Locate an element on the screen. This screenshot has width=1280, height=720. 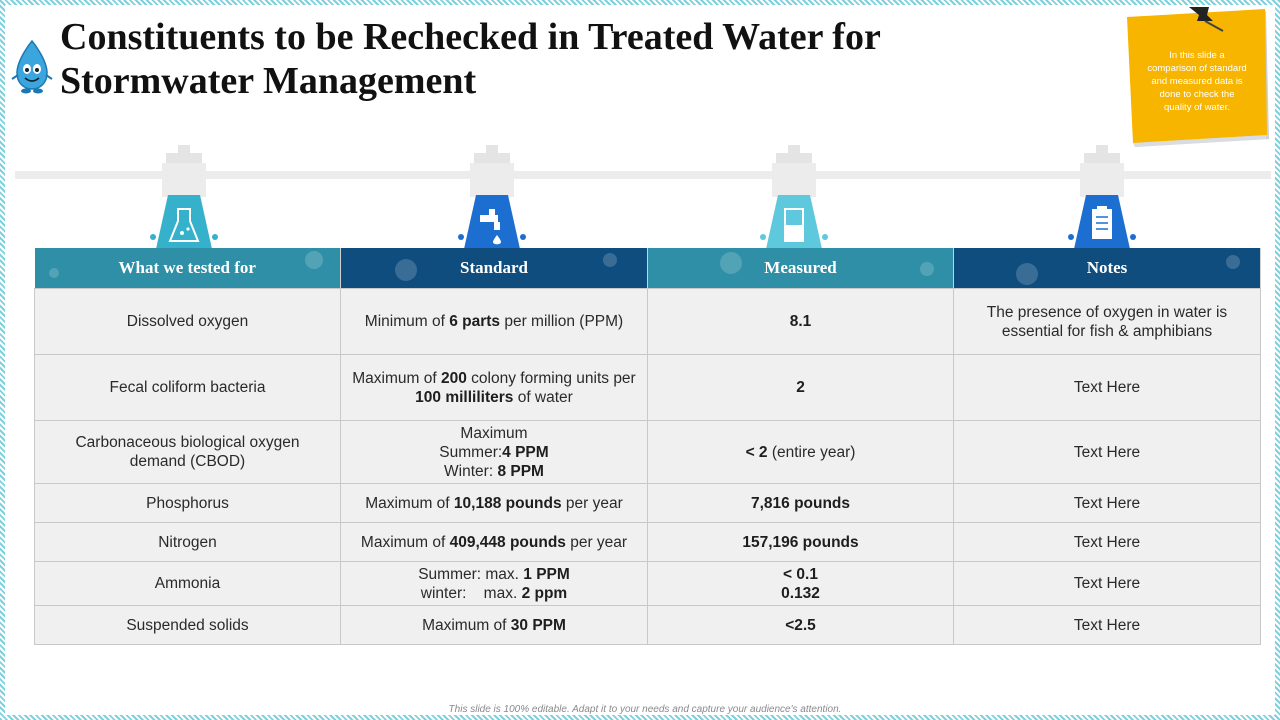
column-header-label: Standard is located at coordinates (494, 267).